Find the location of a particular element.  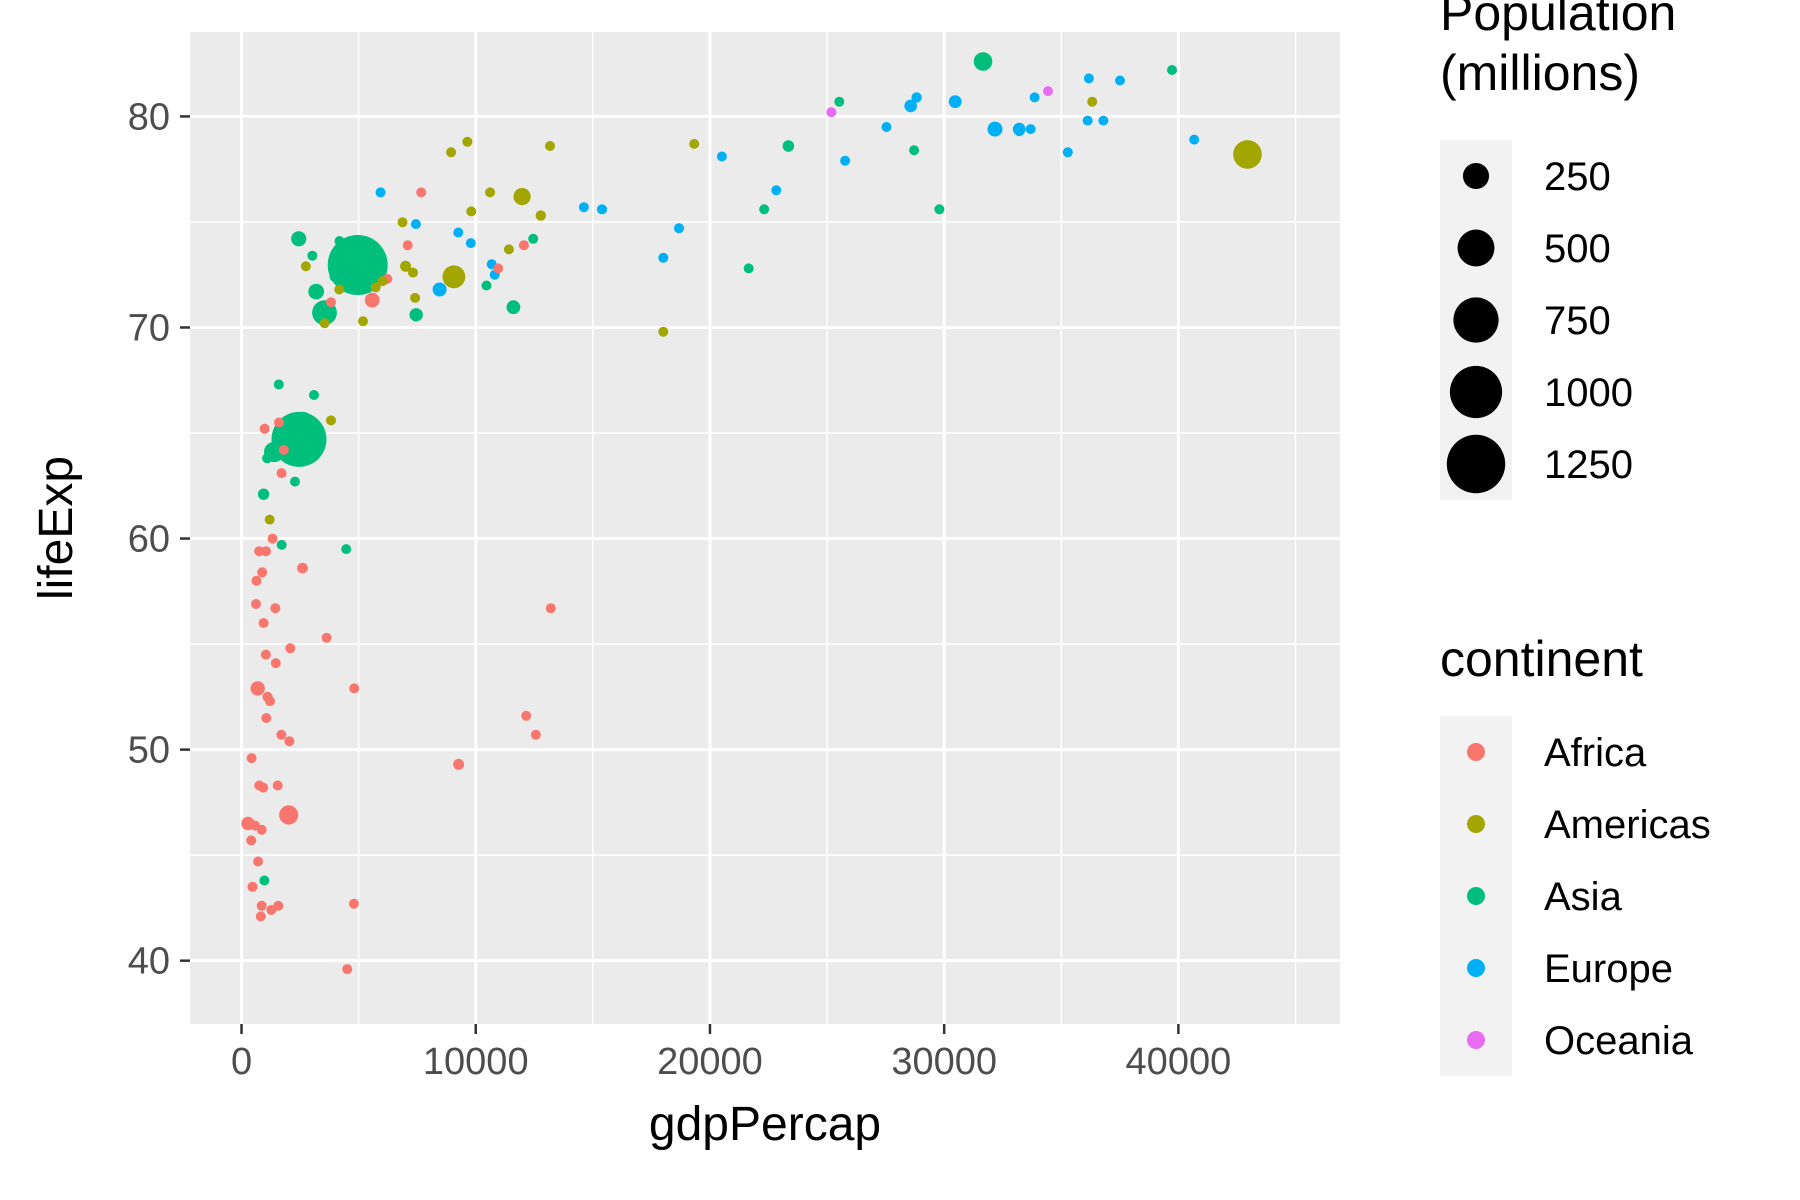

x-axis-title: gdpPercap is located at coordinates (765, 1124).